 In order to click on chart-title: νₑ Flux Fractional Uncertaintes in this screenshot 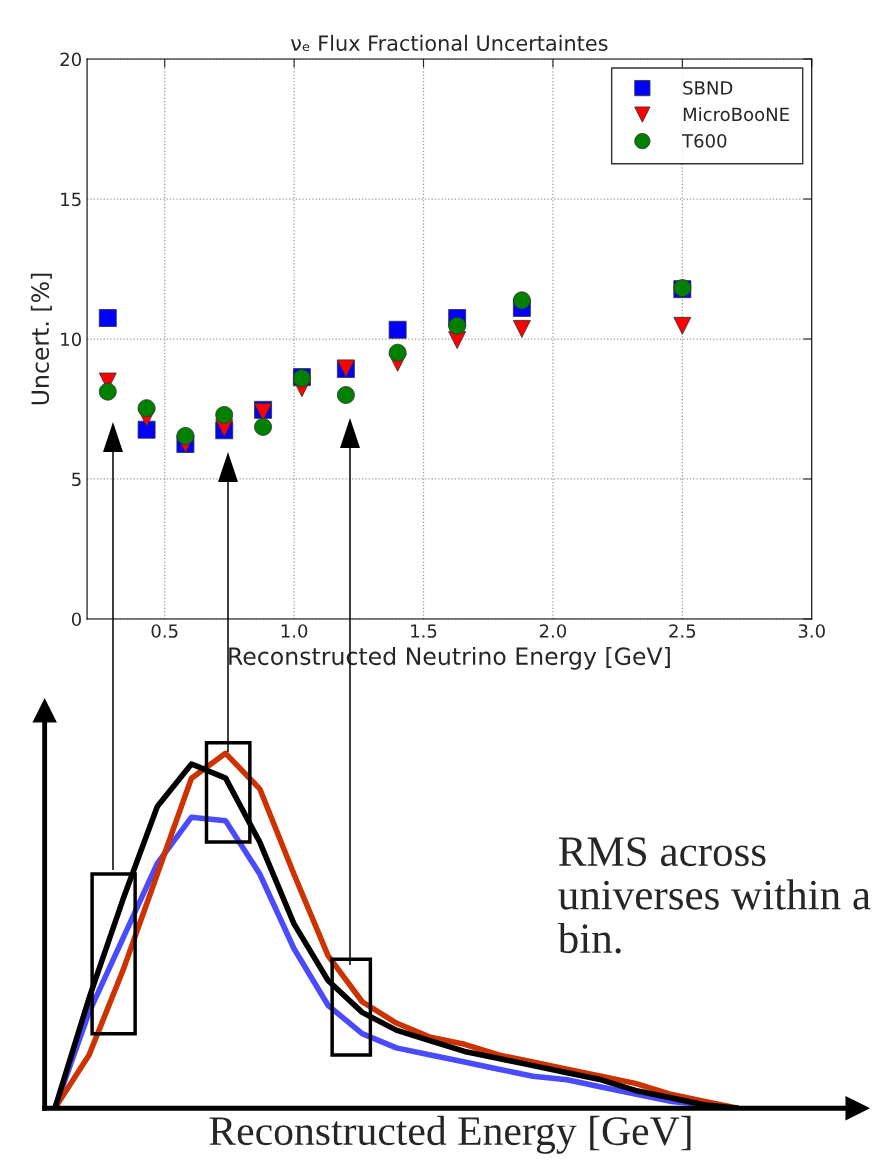, I will do `click(449, 42)`.